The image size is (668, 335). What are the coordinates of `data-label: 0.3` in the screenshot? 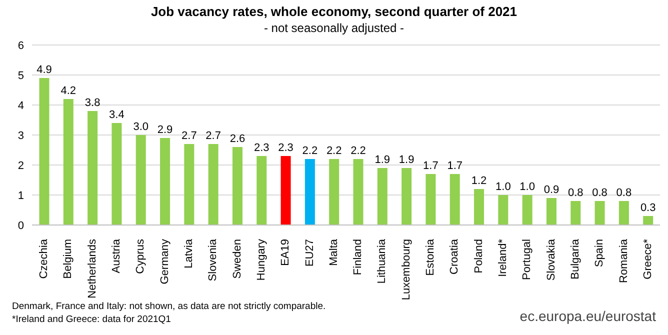 It's located at (648, 208).